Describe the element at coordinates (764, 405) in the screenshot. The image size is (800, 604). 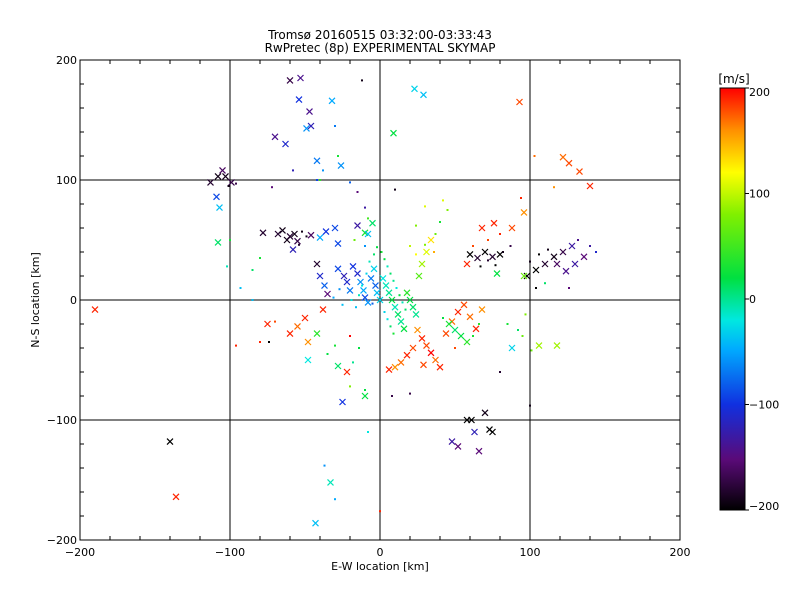
I see `colorbar-tick-label: −100` at that location.